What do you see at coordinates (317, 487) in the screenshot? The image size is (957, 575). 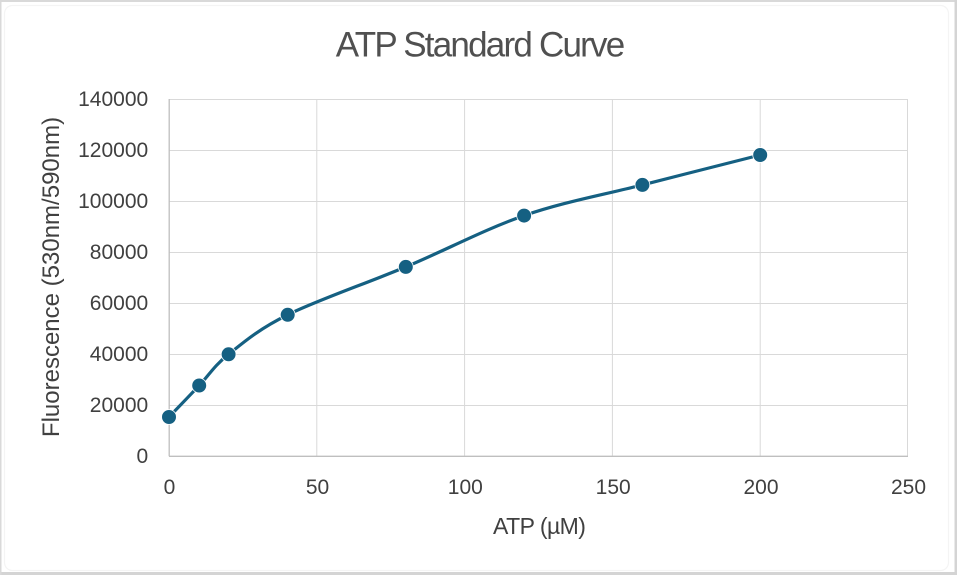 I see `svg-text: 50` at bounding box center [317, 487].